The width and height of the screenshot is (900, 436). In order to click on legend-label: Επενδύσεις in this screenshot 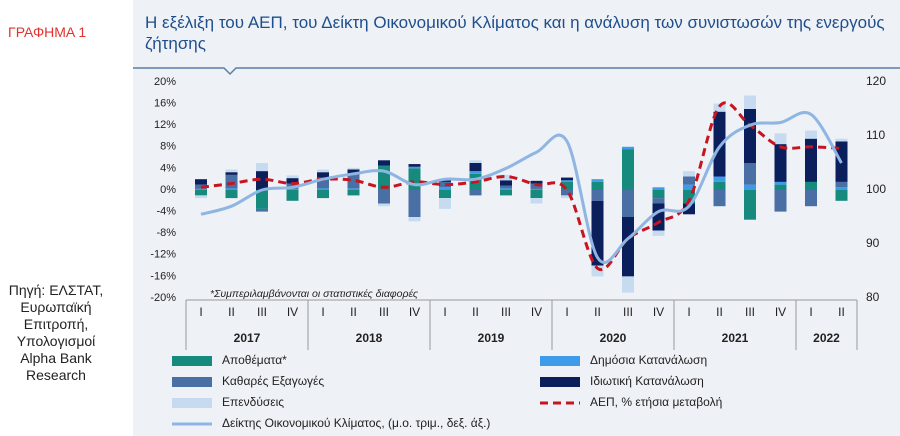, I will do `click(253, 402)`.